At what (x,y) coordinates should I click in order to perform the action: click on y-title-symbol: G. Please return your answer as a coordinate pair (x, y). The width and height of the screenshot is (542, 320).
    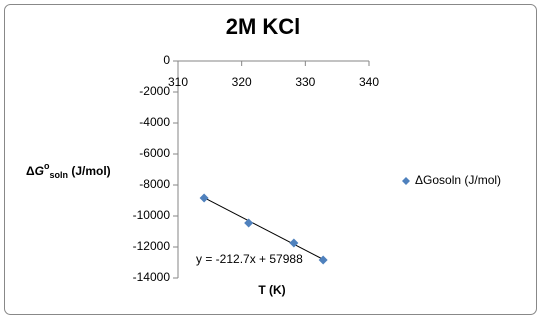
    Looking at the image, I should click on (39, 171).